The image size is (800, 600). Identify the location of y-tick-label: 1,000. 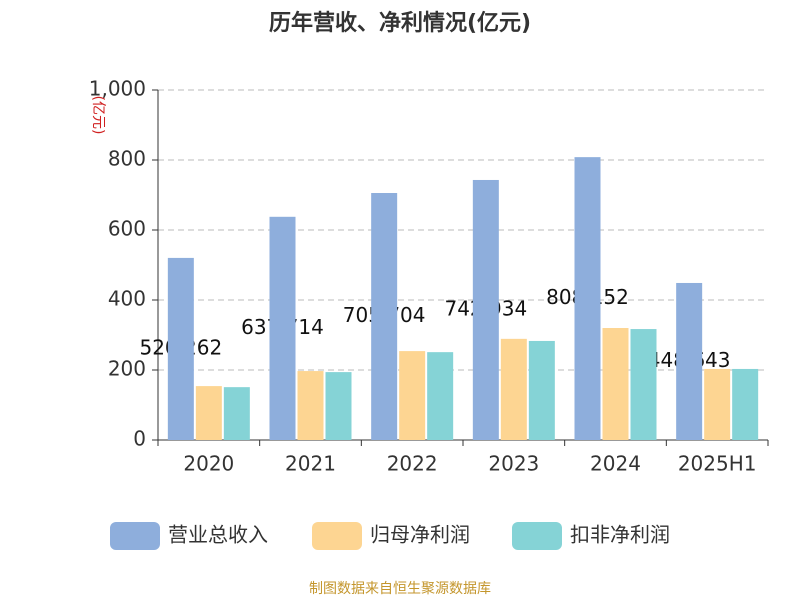
(117, 89).